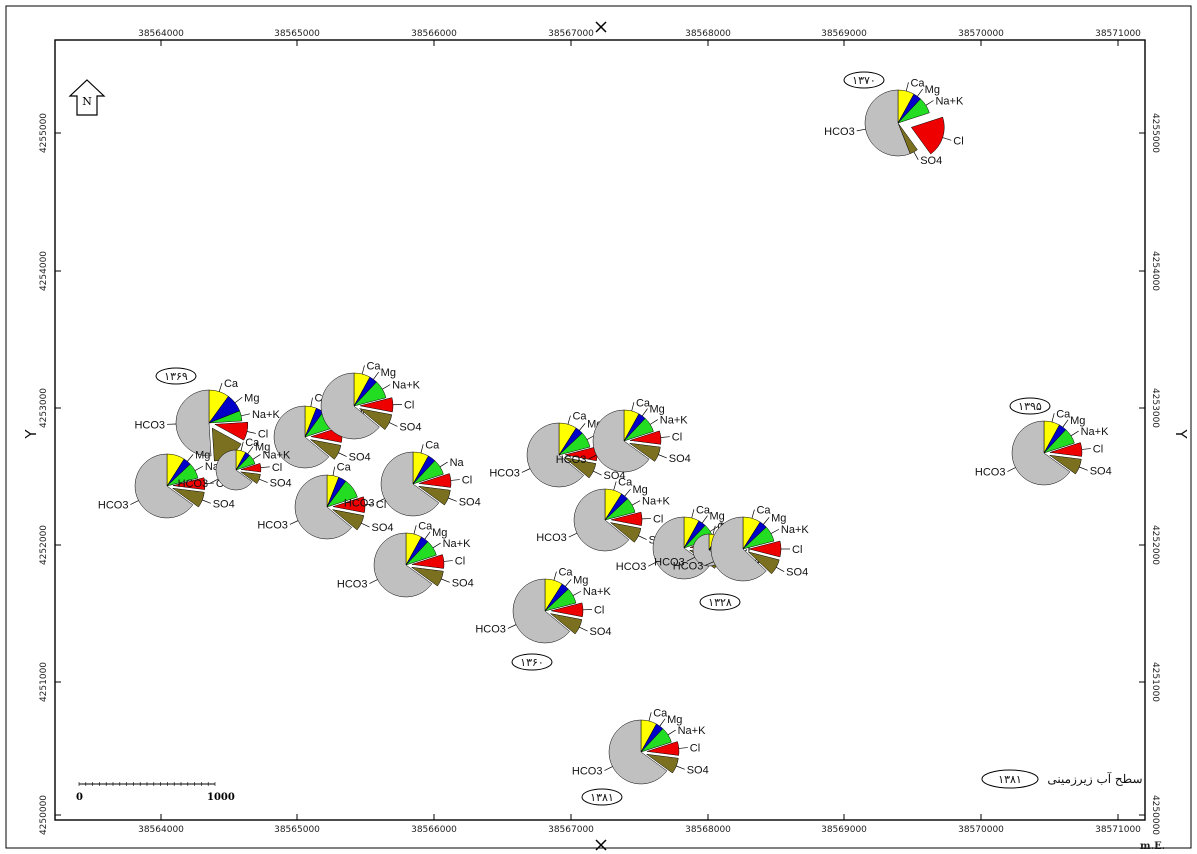 Image resolution: width=1197 pixels, height=854 pixels. What do you see at coordinates (44, 408) in the screenshot?
I see `y-tick-left: 4253000` at bounding box center [44, 408].